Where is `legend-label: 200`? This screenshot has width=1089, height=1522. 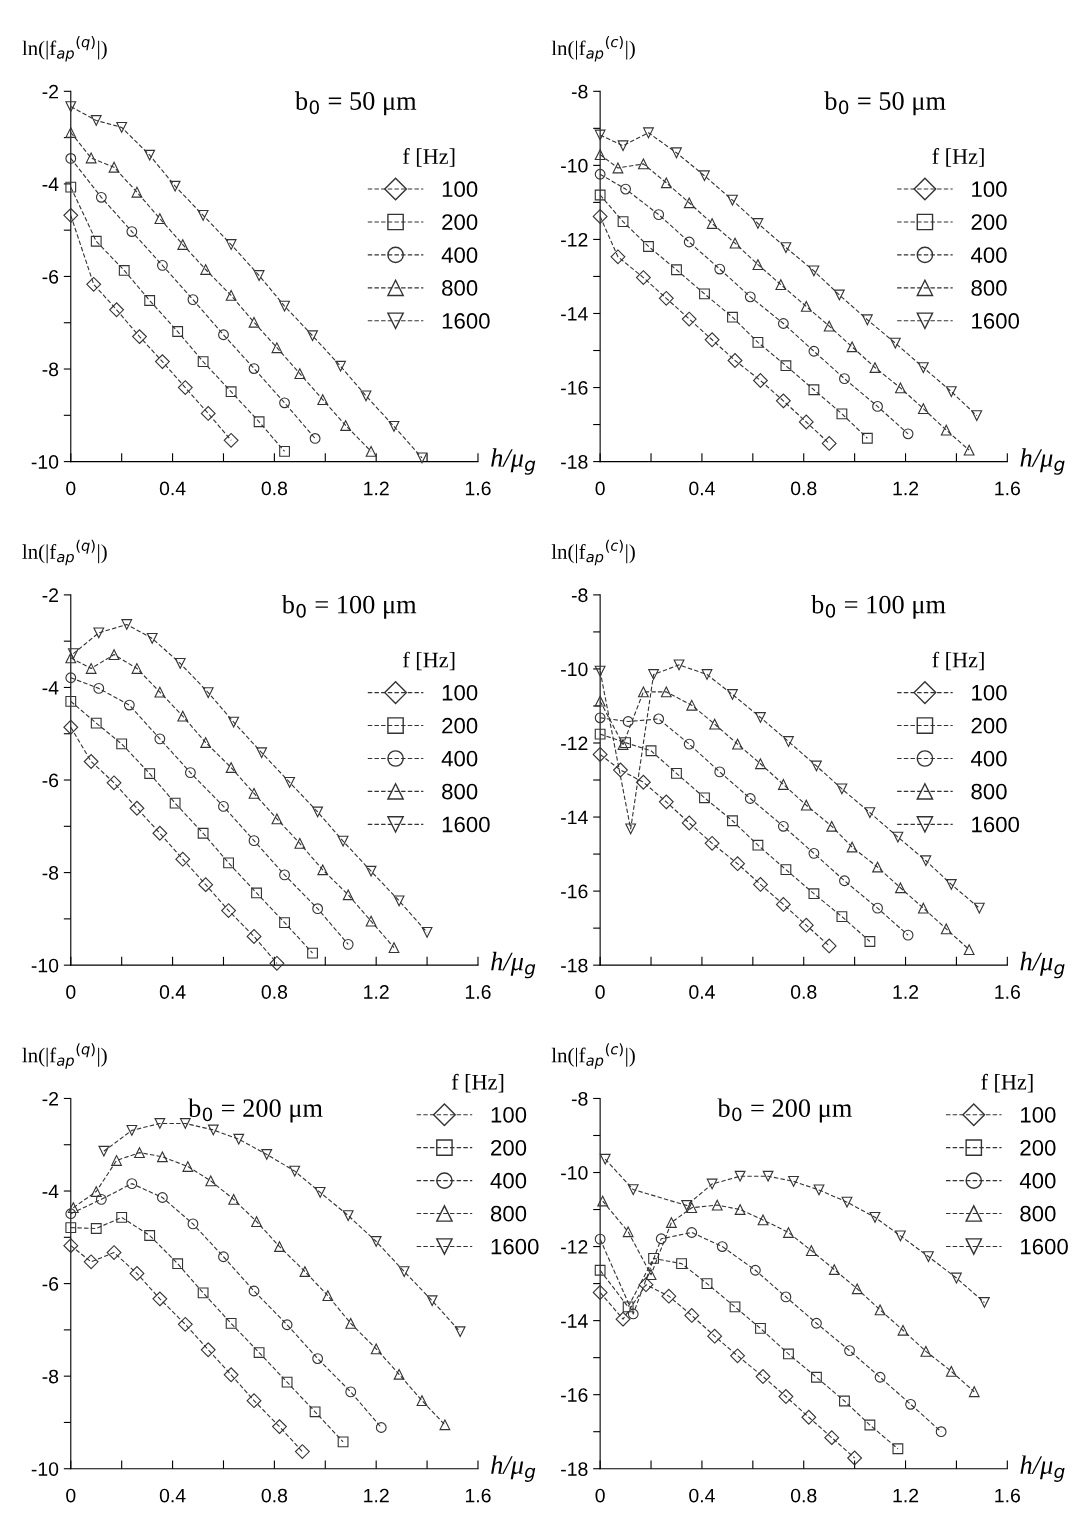
legend-label: 200 is located at coordinates (989, 725).